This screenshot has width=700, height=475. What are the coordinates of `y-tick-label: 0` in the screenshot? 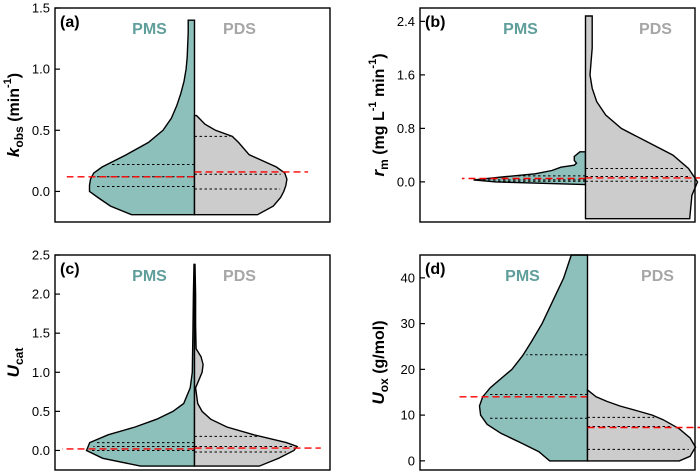 It's located at (411, 460).